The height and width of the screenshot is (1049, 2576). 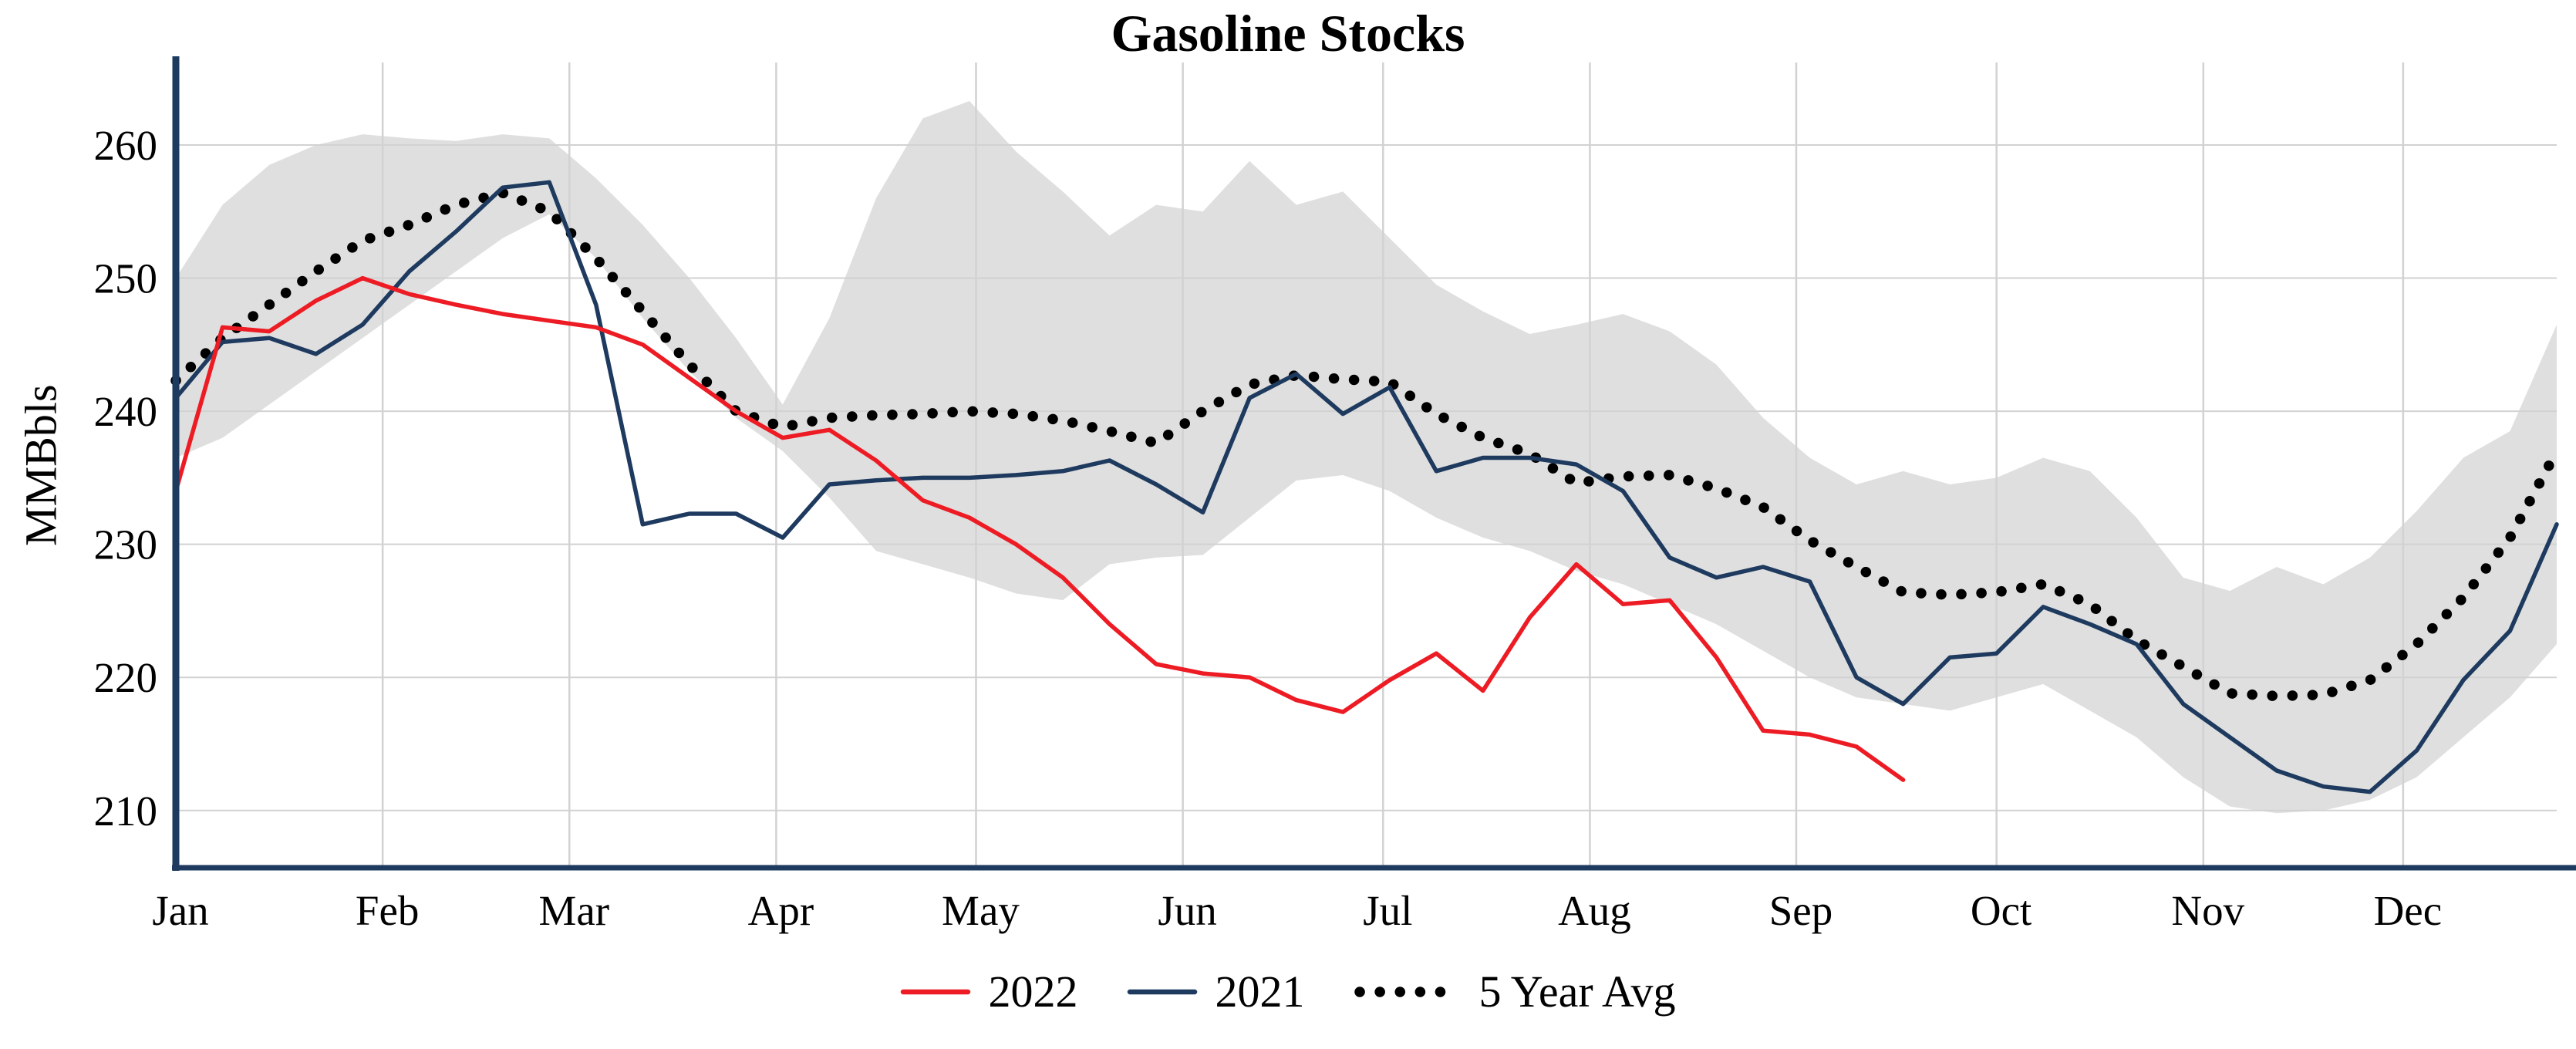 What do you see at coordinates (1408, 991) in the screenshot?
I see `legend-swatch-5yr-avg-dotted-line` at bounding box center [1408, 991].